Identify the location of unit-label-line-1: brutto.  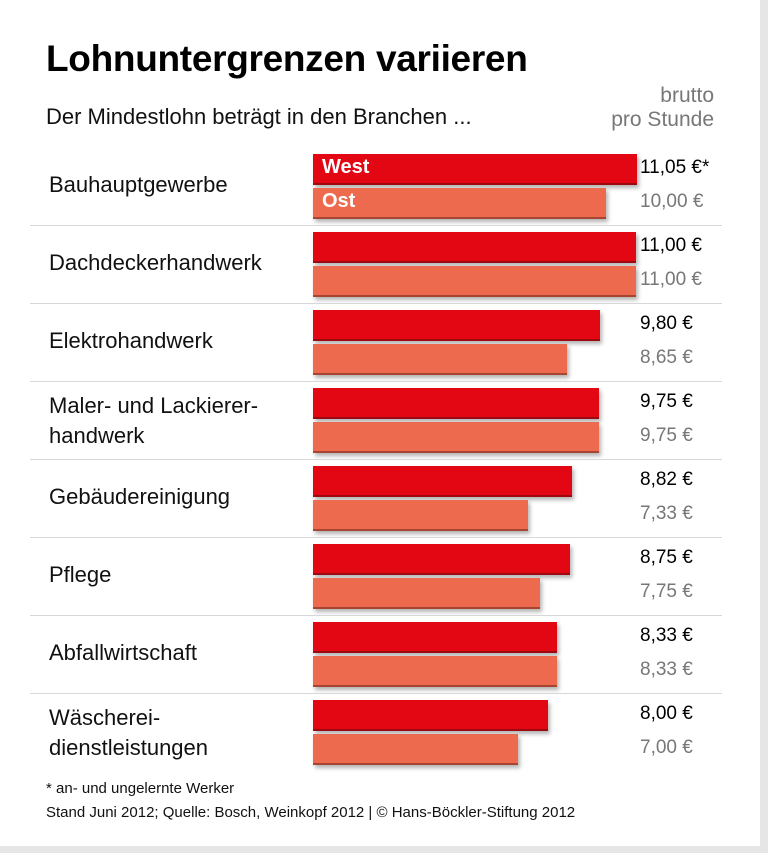
(687, 95).